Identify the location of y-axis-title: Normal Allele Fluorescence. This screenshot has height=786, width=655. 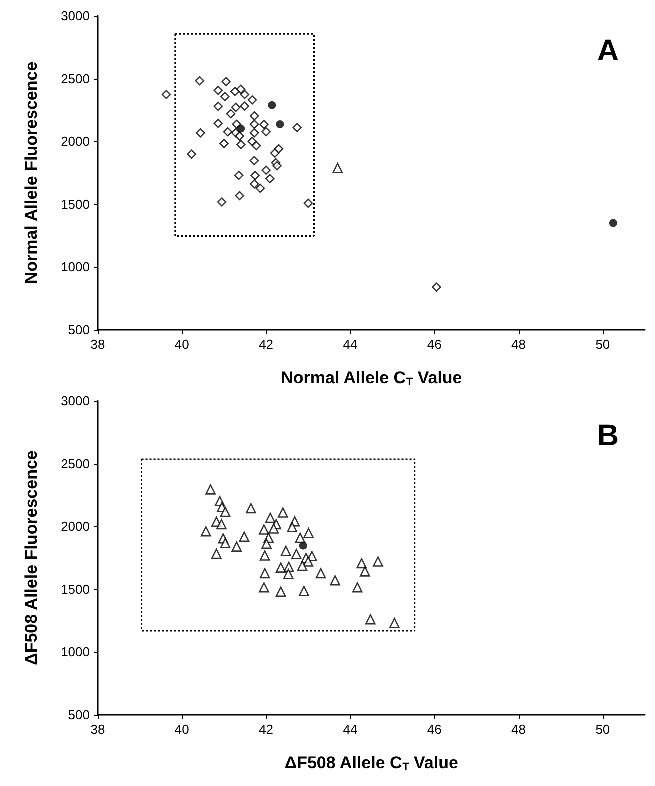
(31, 173).